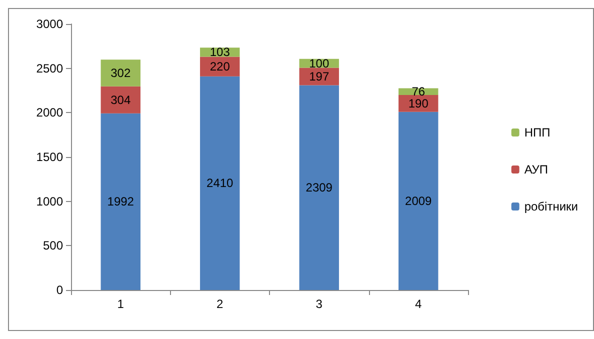 The width and height of the screenshot is (594, 339). What do you see at coordinates (319, 77) in the screenshot?
I see `data-label: 197` at bounding box center [319, 77].